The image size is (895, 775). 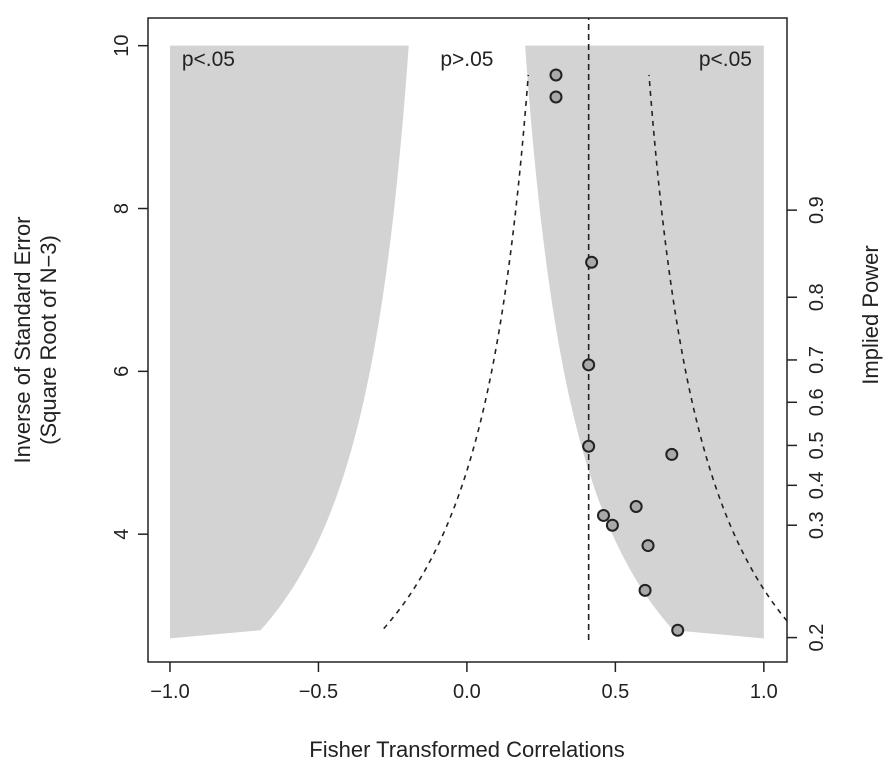 What do you see at coordinates (764, 692) in the screenshot?
I see `x-tick-label: 1.0` at bounding box center [764, 692].